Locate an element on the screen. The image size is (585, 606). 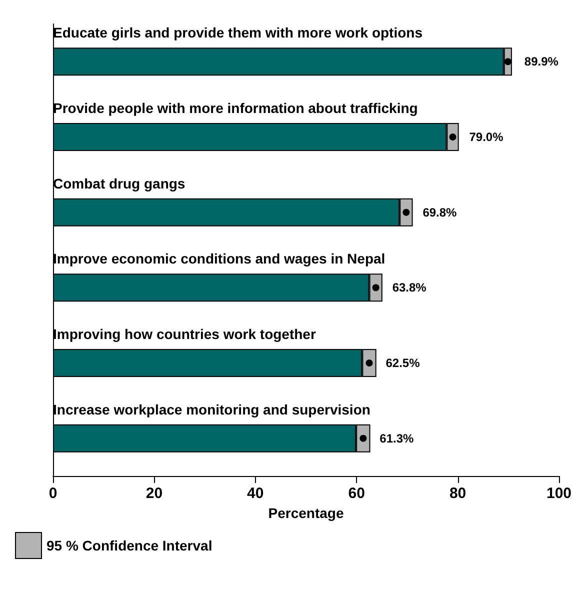
x-tick-label: 100 is located at coordinates (559, 493).